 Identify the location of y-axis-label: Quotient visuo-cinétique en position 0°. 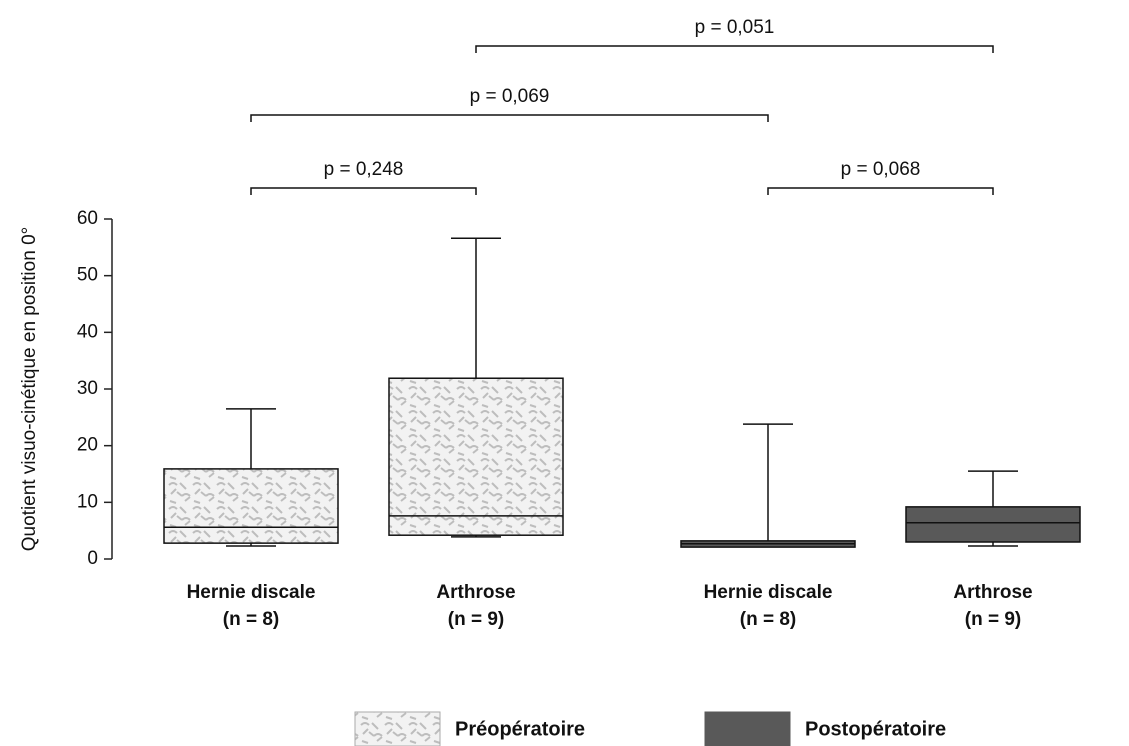
(29, 389).